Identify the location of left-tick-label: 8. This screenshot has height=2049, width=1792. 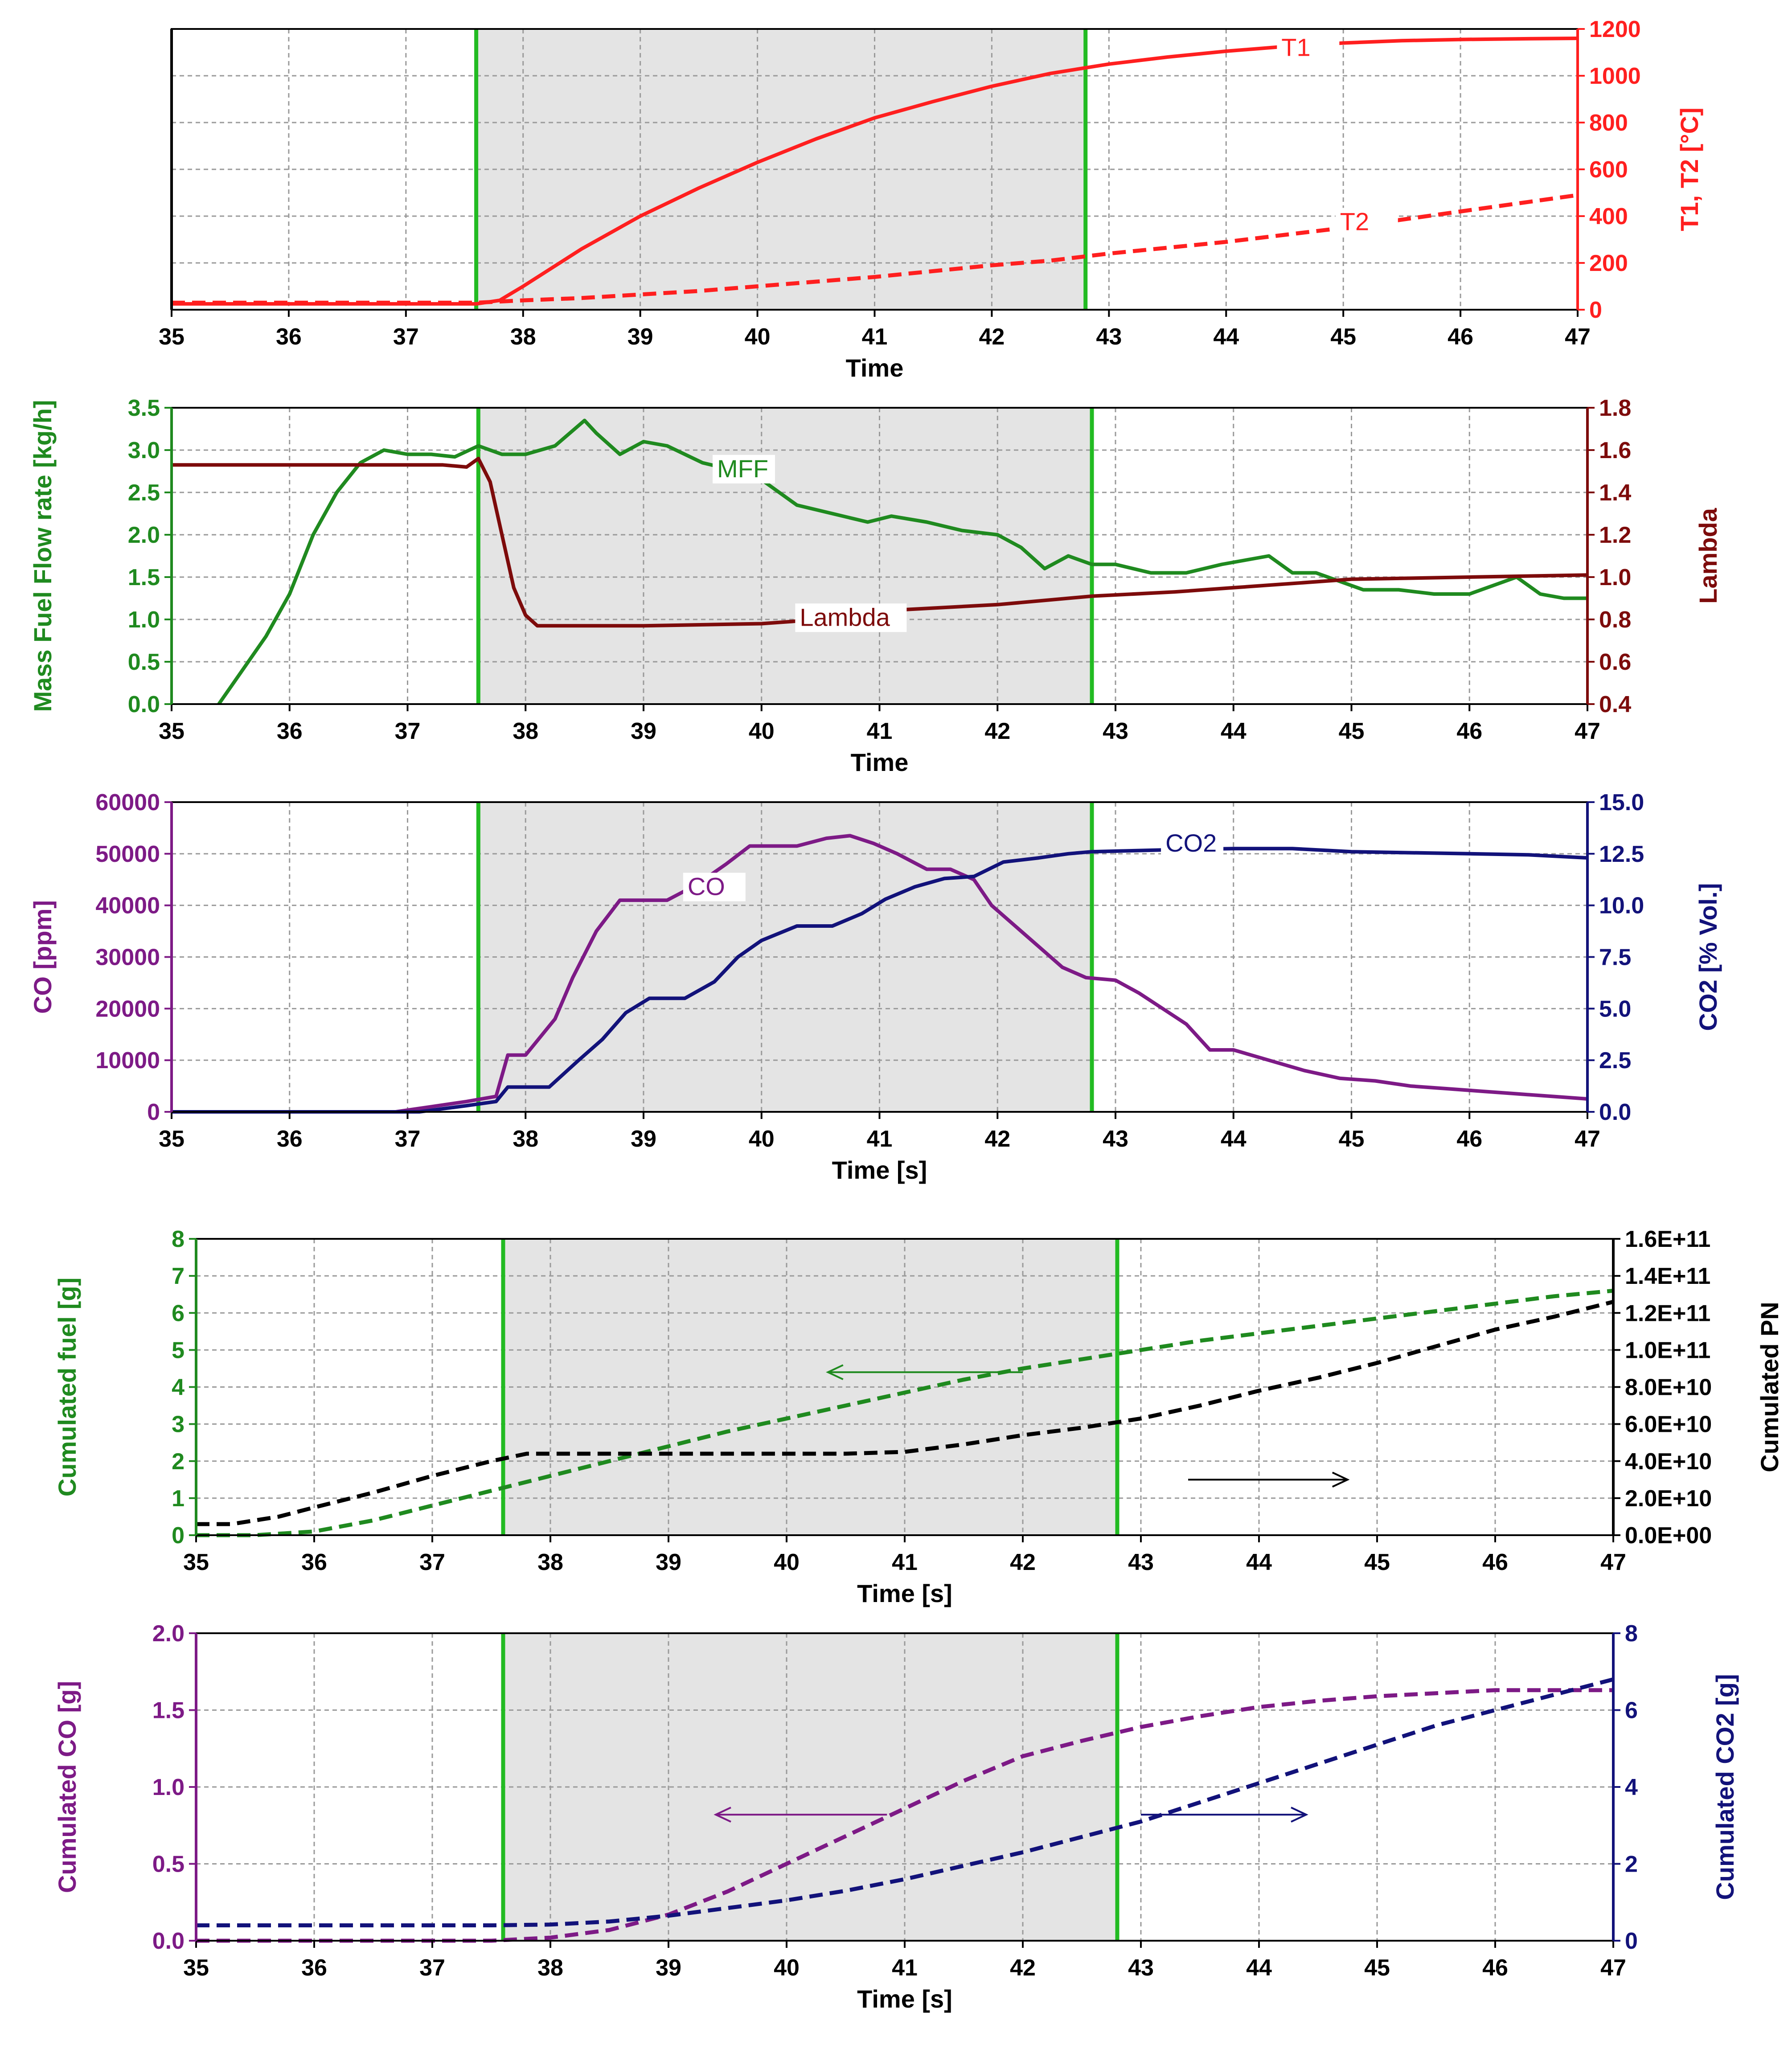
(178, 1239).